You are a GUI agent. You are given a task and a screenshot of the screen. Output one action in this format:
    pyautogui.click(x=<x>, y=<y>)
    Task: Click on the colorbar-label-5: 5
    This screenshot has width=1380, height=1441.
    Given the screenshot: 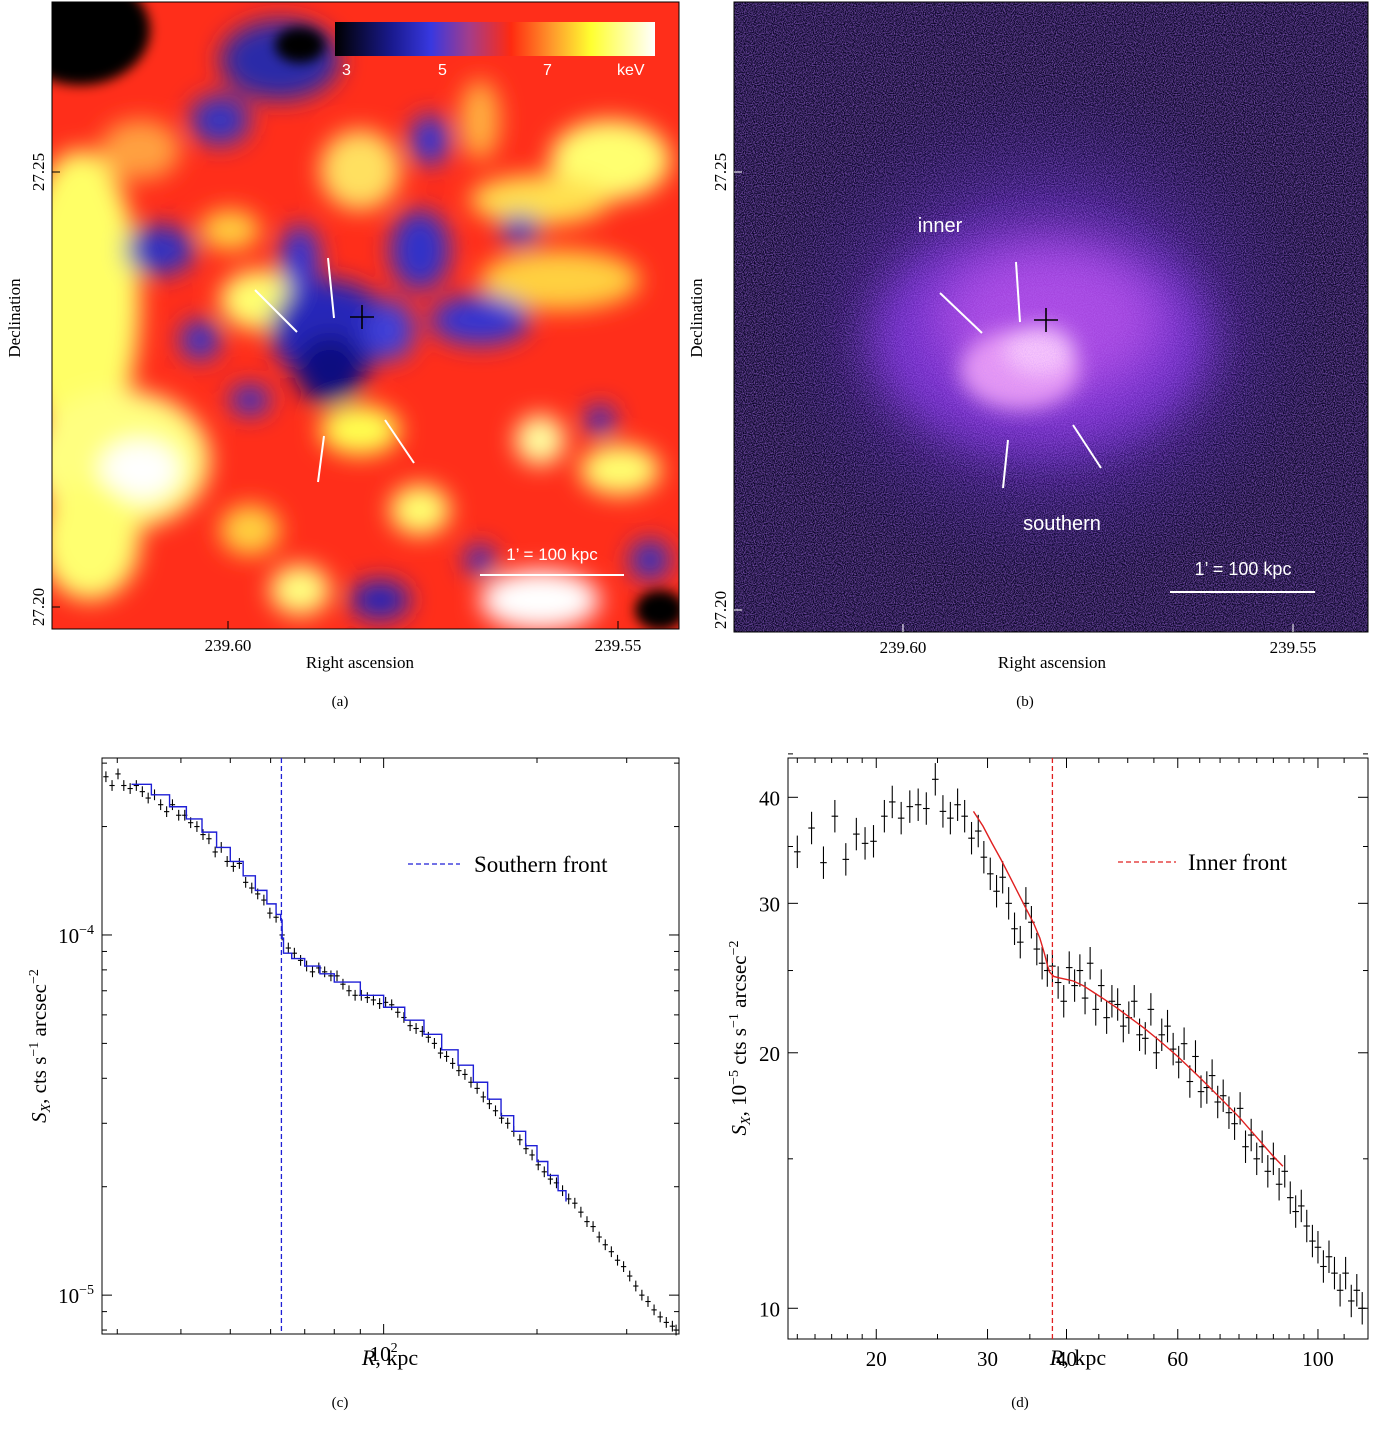 What is the action you would take?
    pyautogui.click(x=442, y=70)
    